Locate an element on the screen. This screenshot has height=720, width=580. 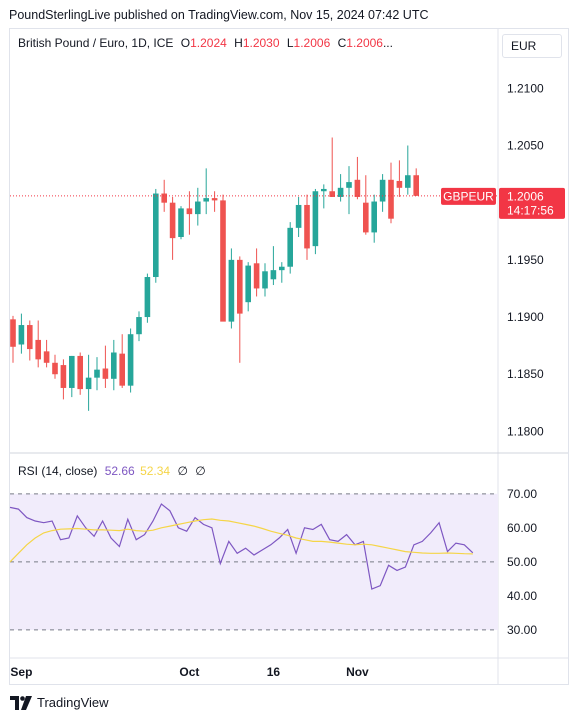
close-label: C is located at coordinates (342, 43).